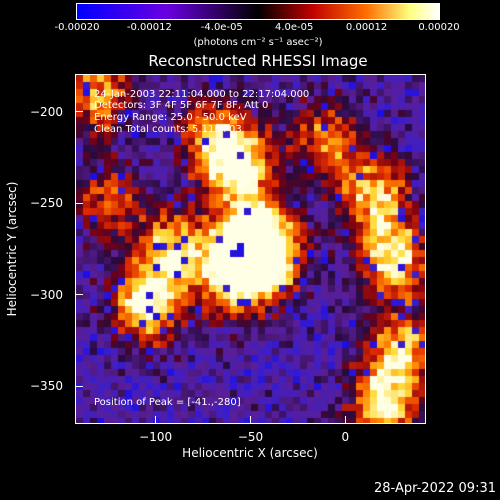  I want to click on y-tick-label: −300, so click(46, 294).